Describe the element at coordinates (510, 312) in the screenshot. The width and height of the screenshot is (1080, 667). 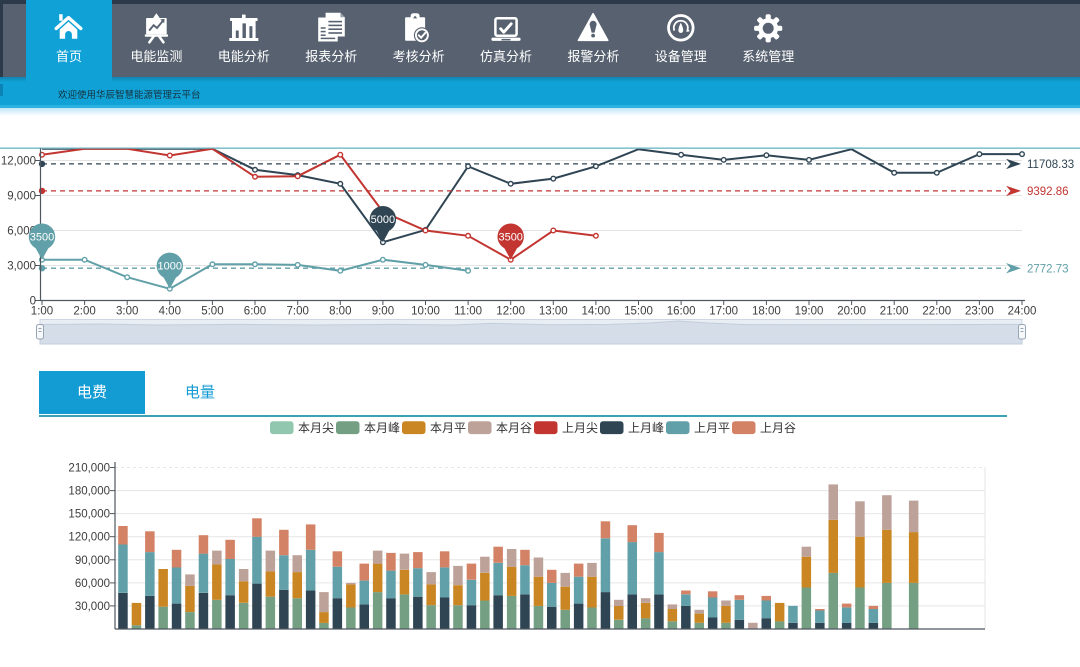
I see `svg-text: 12:00` at that location.